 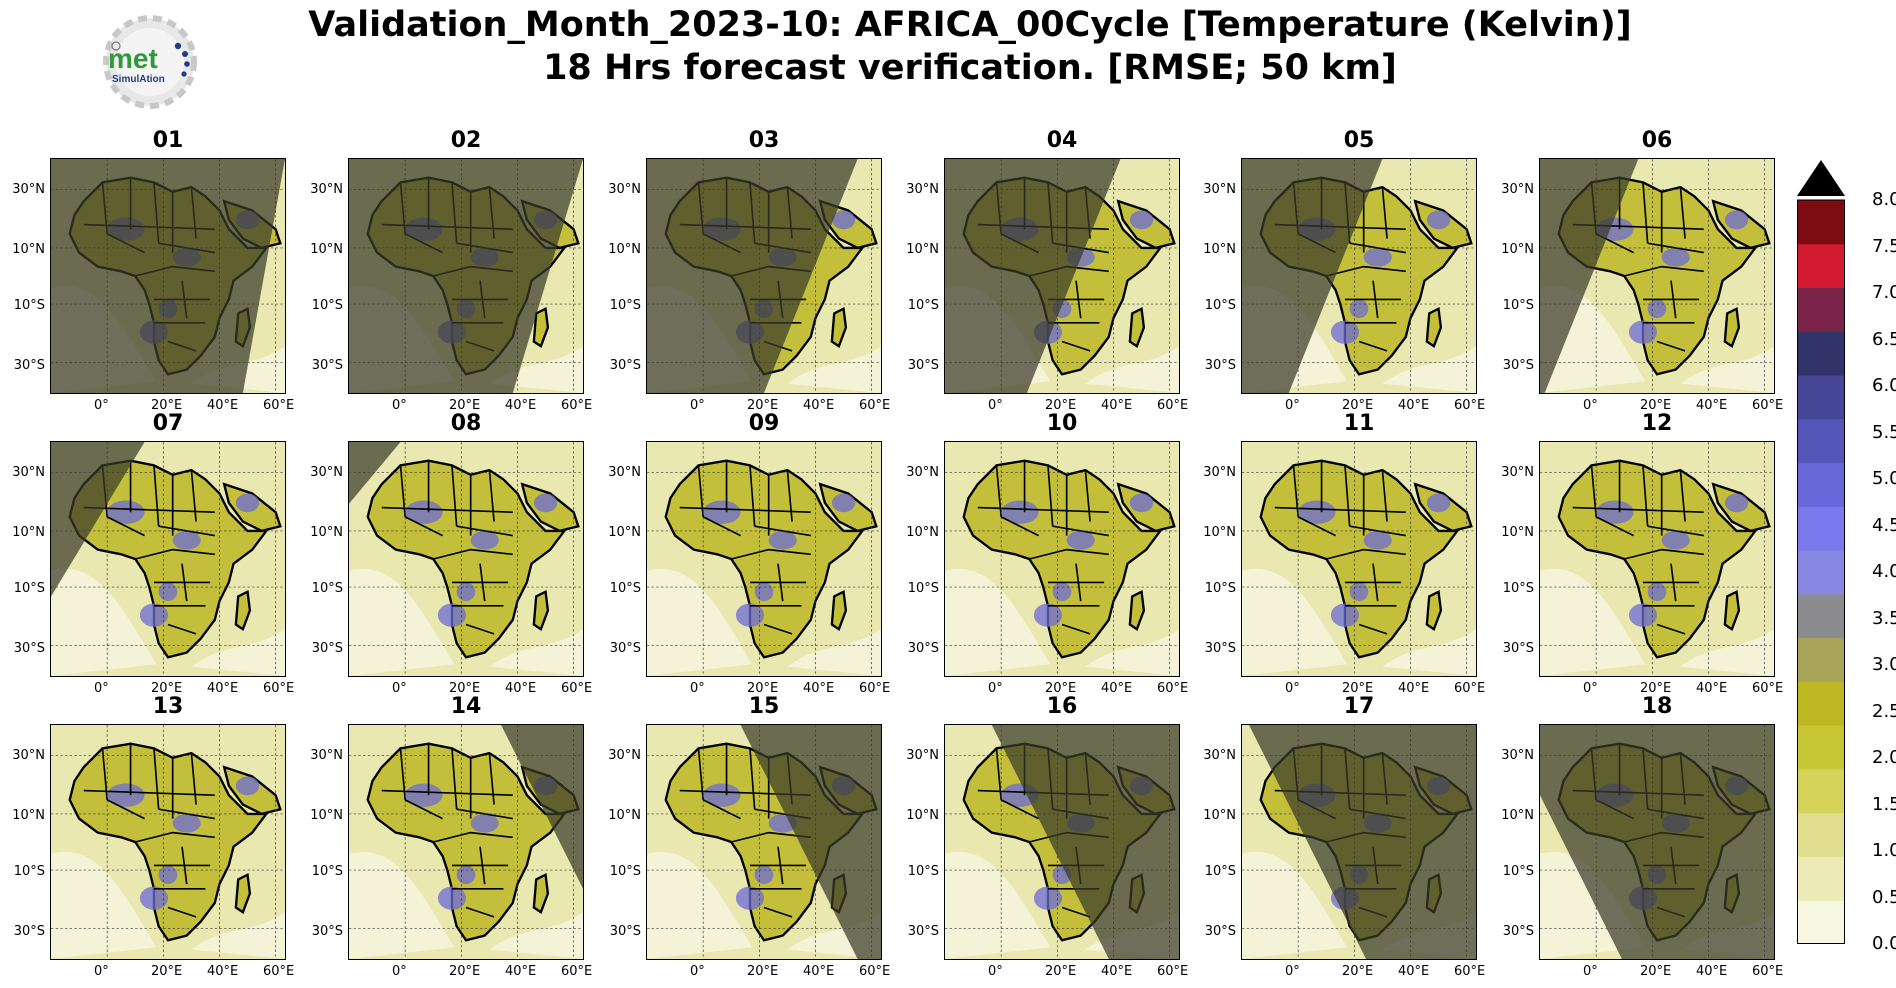 I want to click on map-panel-05: 05 30°N 10°N 10°S 30°S 0° 20°E 40°E 60°E, so click(x=1344, y=270).